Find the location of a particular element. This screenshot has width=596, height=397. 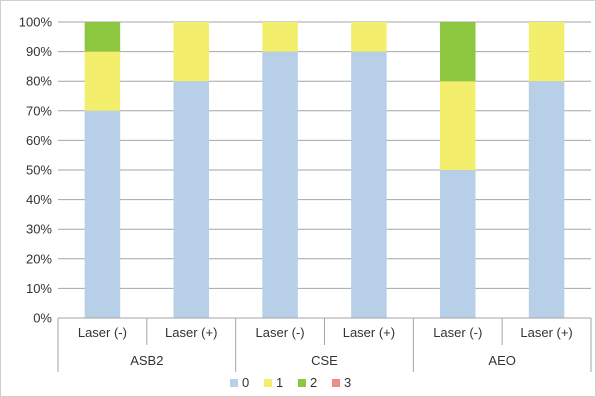

y-axis-tick-labels: 0% 10% 20% 30% 40% 50% 60% 70% 80% 90% 100% is located at coordinates (36, 170).